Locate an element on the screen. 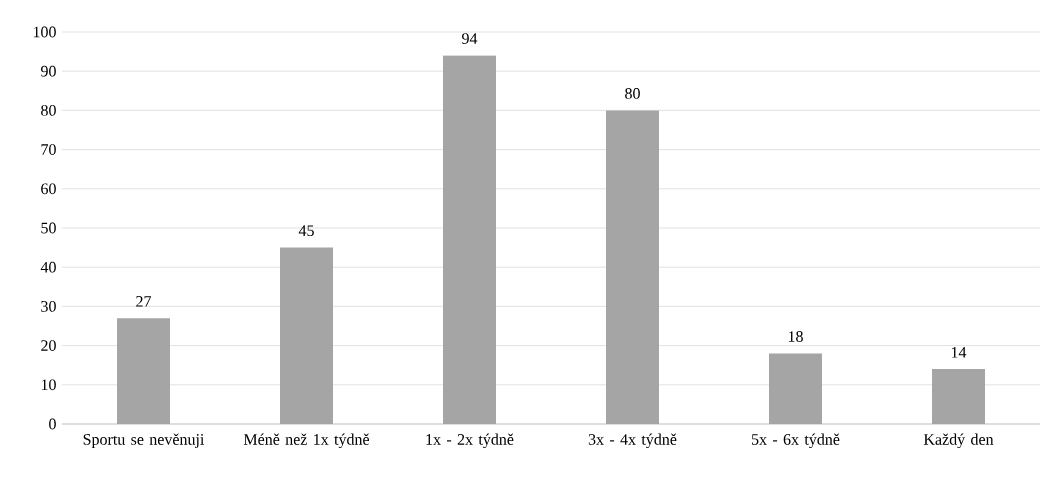  y-tick-label: 80 is located at coordinates (48, 110).